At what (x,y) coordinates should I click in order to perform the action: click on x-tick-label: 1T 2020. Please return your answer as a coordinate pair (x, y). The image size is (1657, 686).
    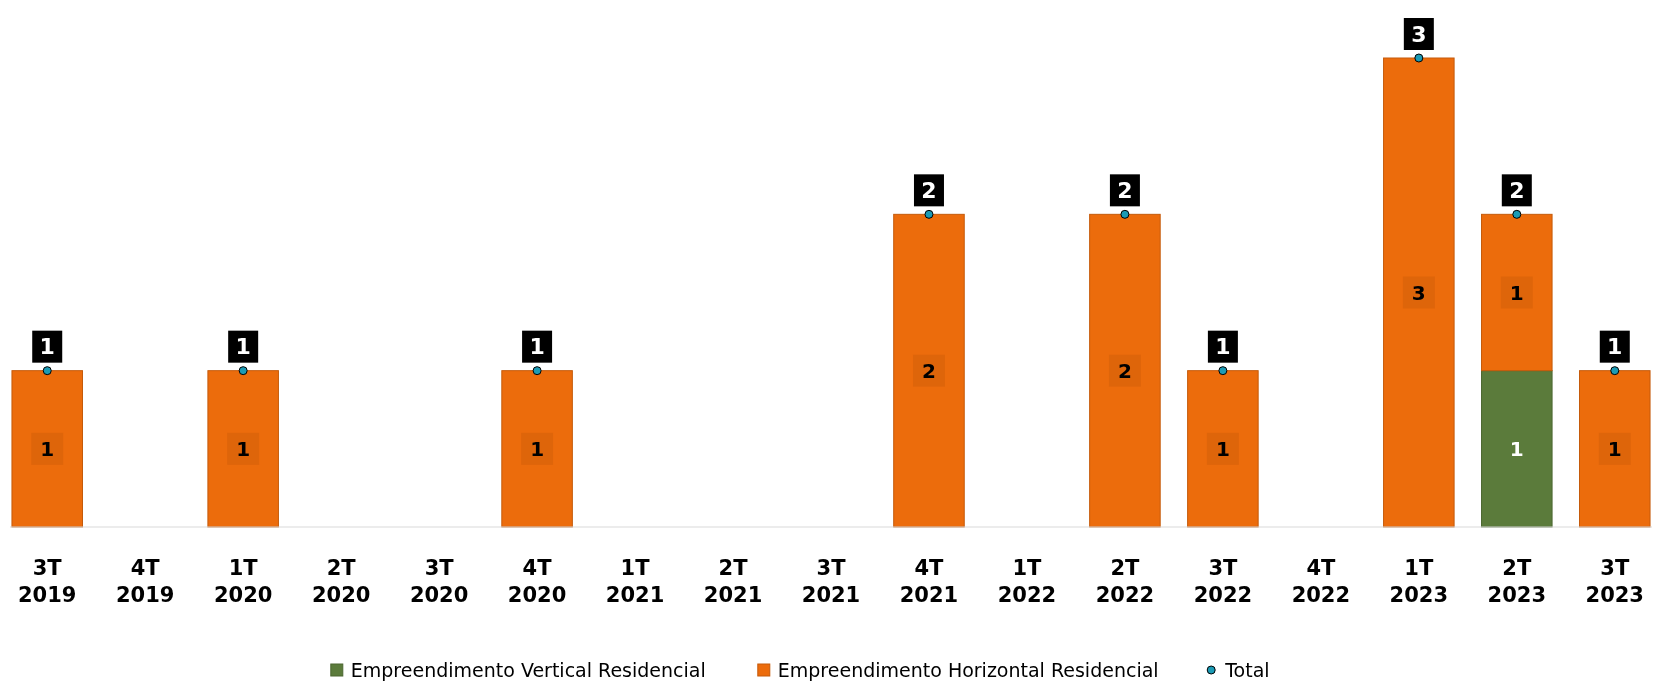
    Looking at the image, I should click on (243, 581).